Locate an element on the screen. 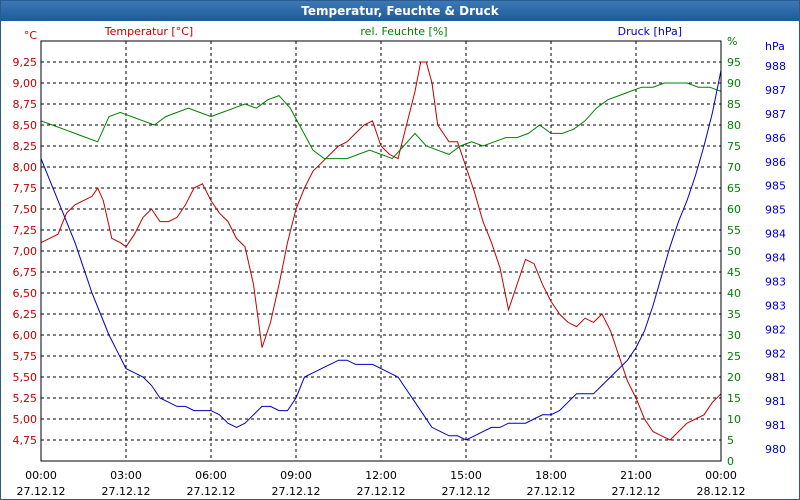 This screenshot has height=500, width=800. humidity-tick-label: 85 is located at coordinates (734, 104).